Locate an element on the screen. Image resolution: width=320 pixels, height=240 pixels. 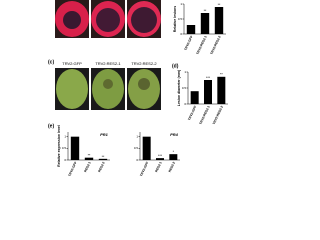
panel-label: (d) is located at coordinates (175, 66).